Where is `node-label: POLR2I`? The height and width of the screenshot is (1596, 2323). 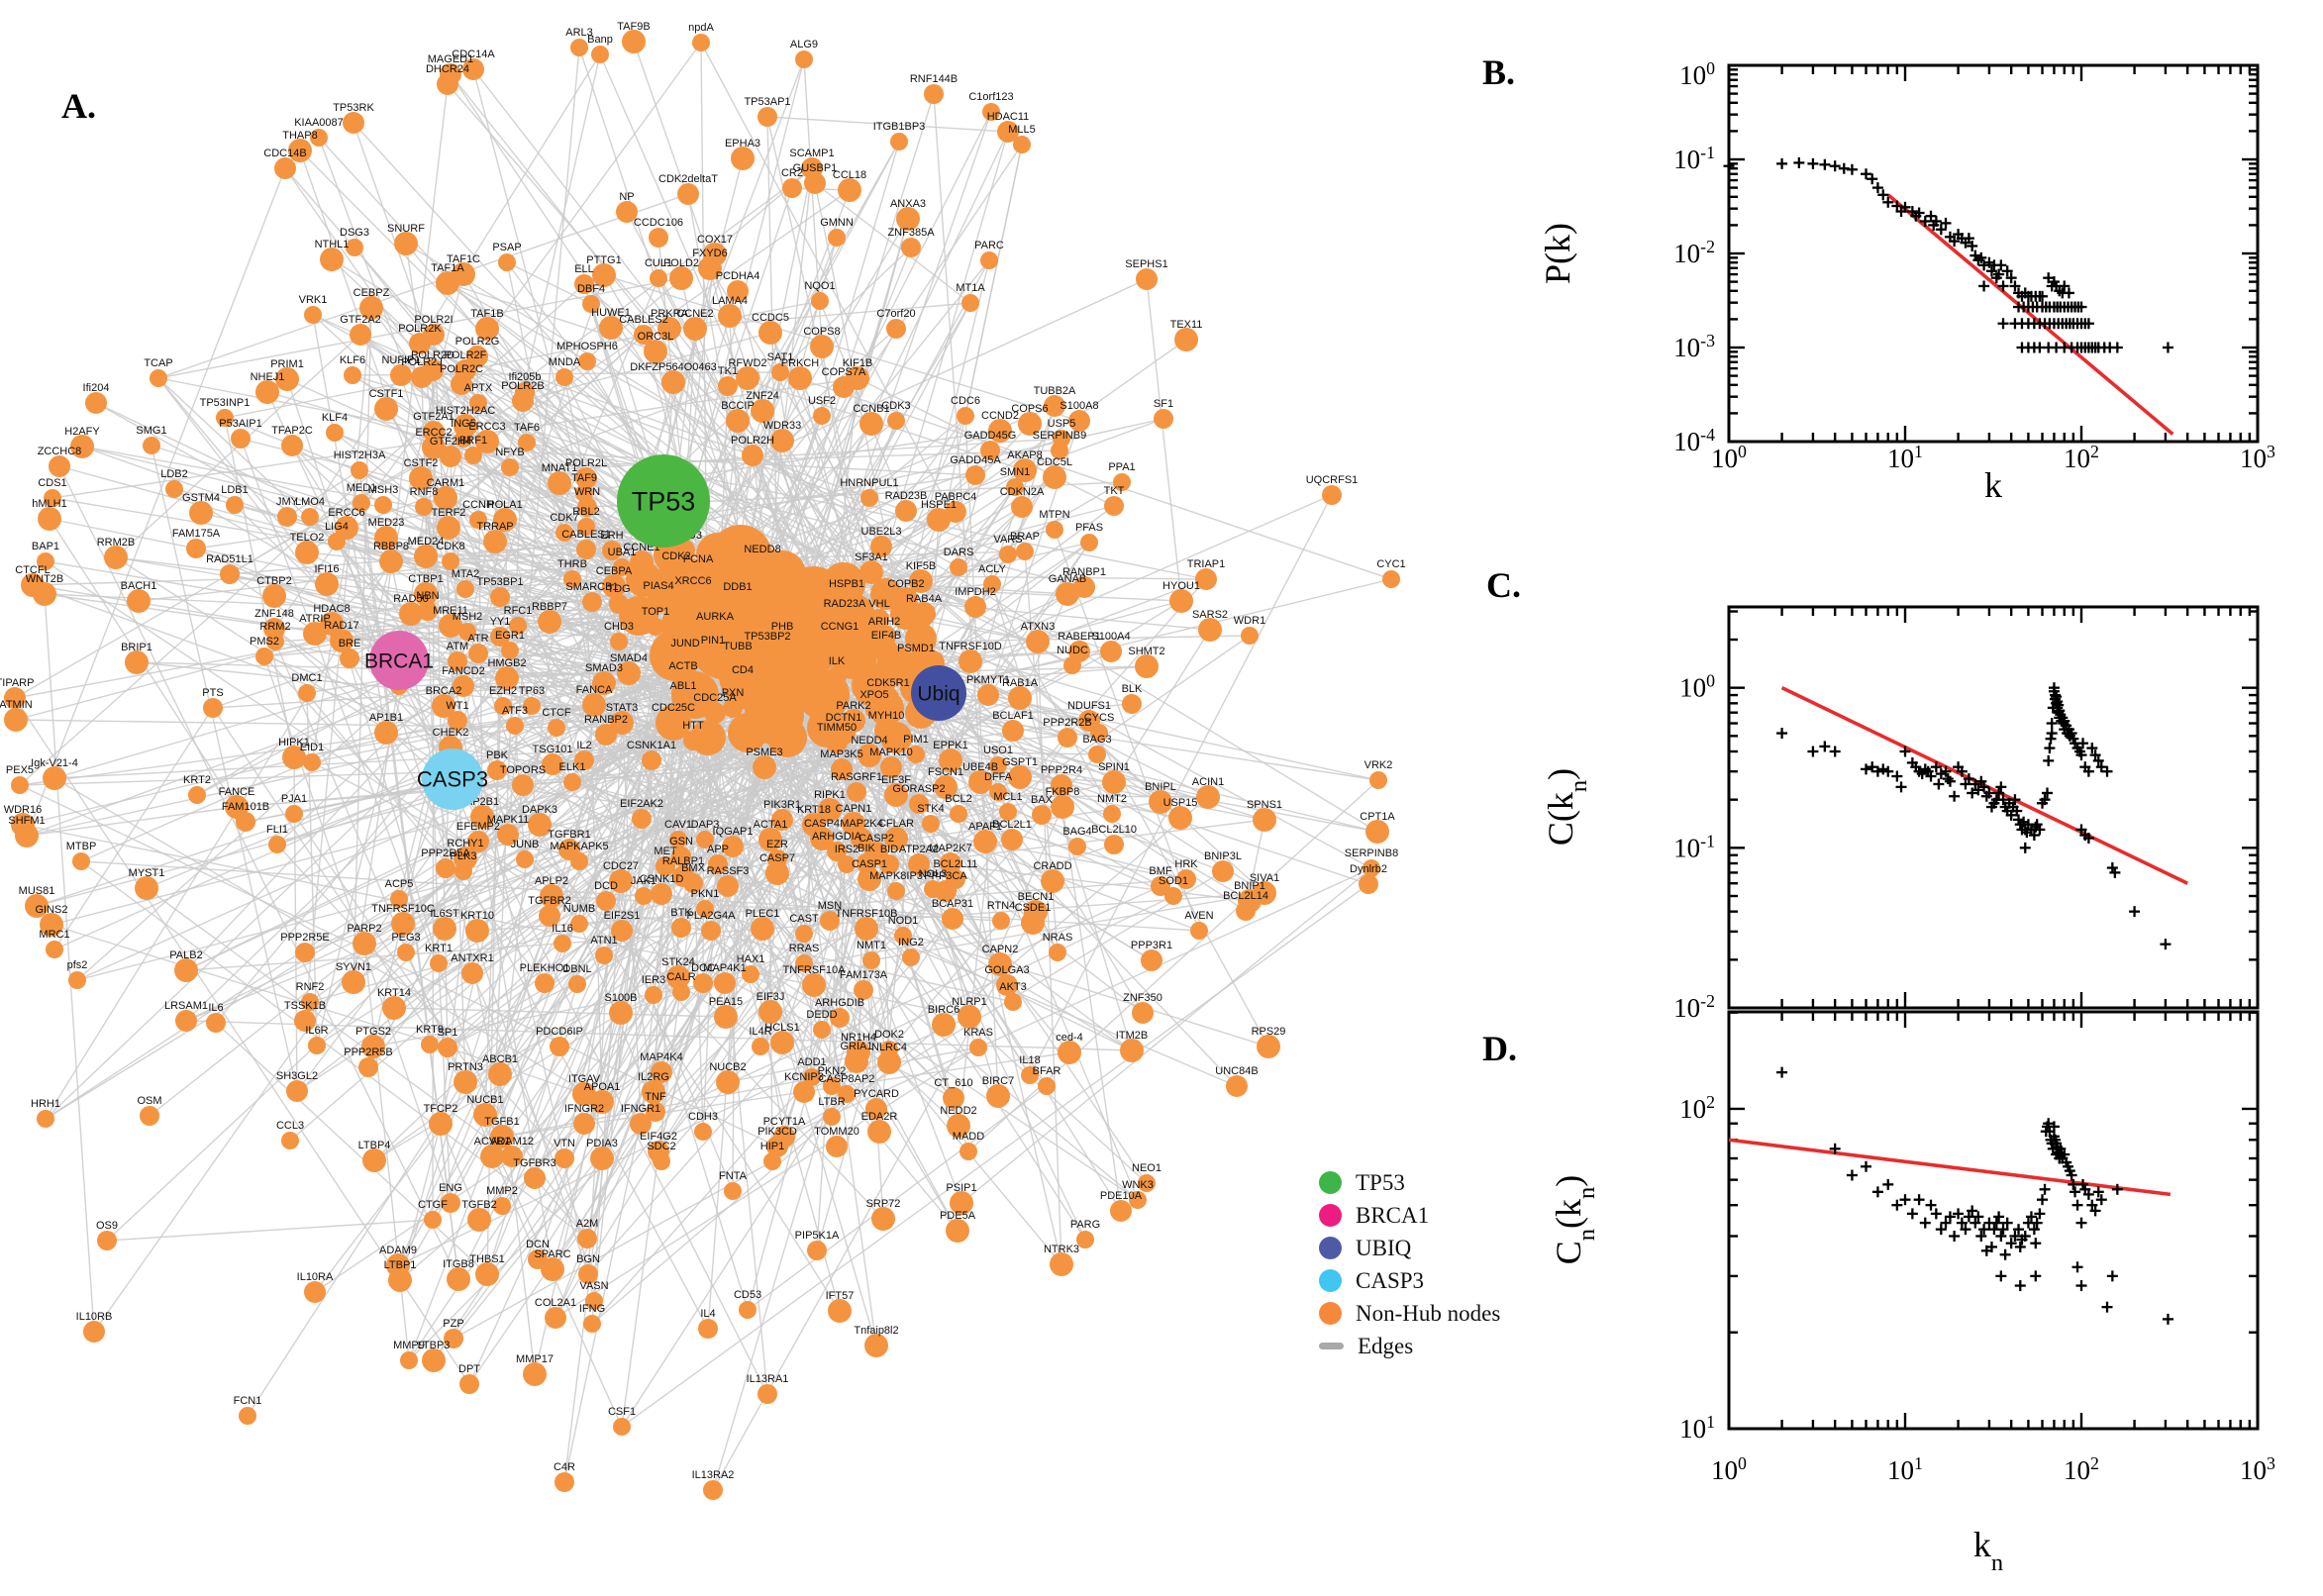
node-label: POLR2I is located at coordinates (433, 320).